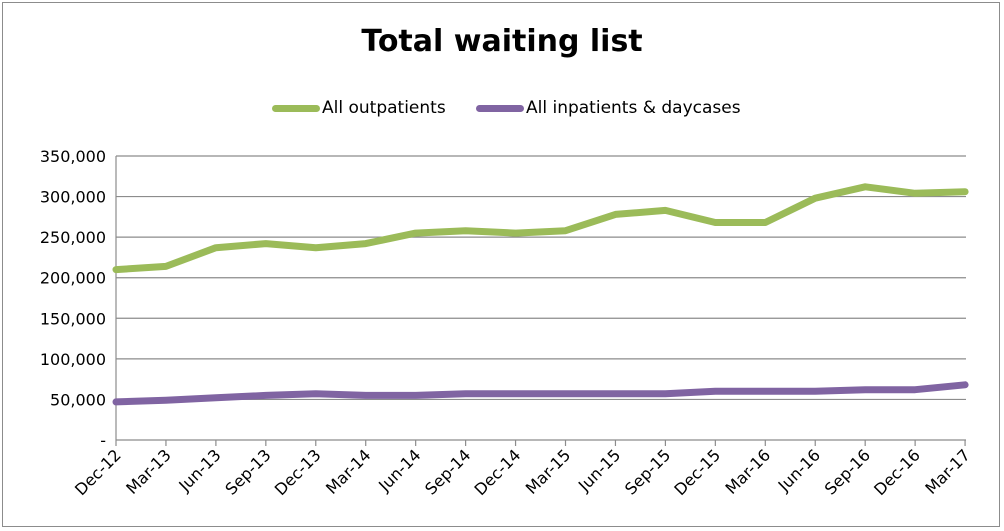 The width and height of the screenshot is (1004, 531). I want to click on x-tick-label: Mar-13, so click(148, 471).